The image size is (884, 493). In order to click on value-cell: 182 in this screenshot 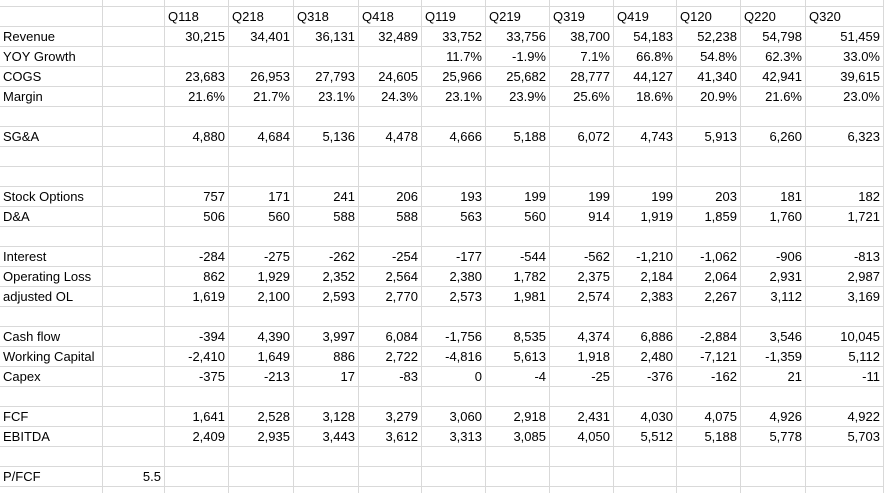, I will do `click(845, 197)`.